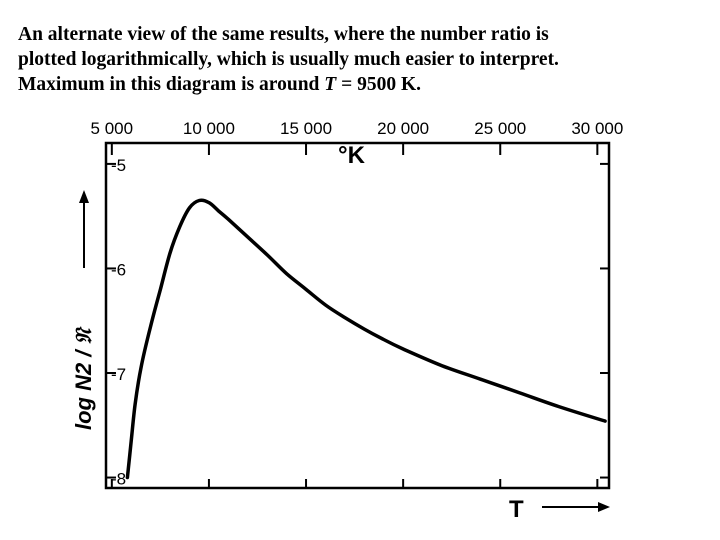 The width and height of the screenshot is (720, 540). Describe the element at coordinates (118, 479) in the screenshot. I see `y-tick-label: -8` at that location.